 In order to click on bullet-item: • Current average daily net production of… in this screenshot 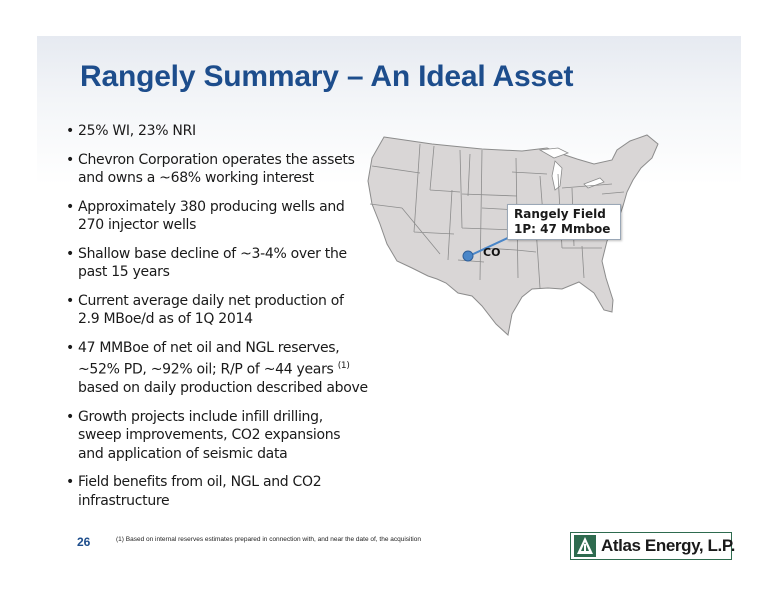, I will do `click(216, 310)`.